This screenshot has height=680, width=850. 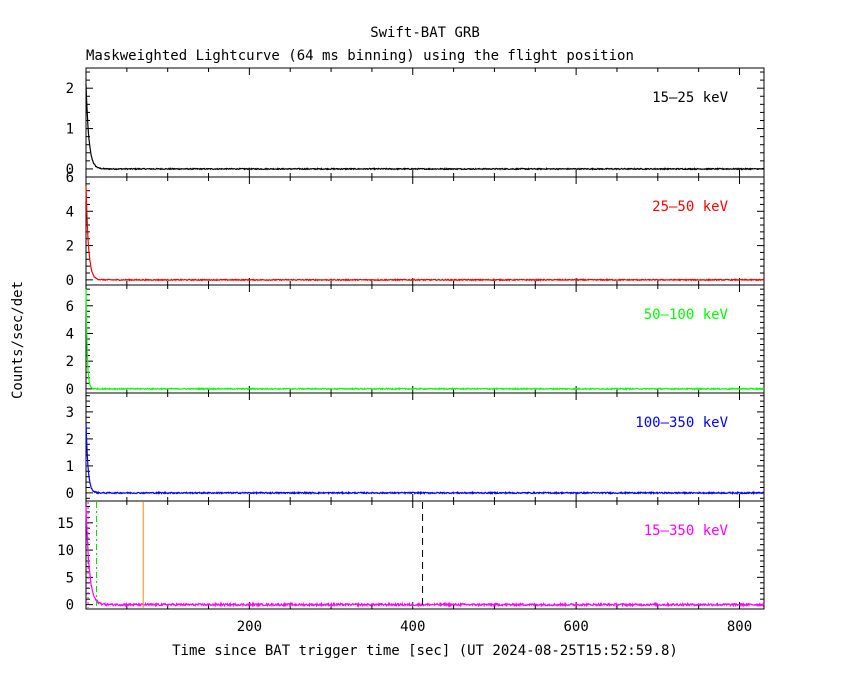 What do you see at coordinates (18, 340) in the screenshot?
I see `y-axis-label: Counts/sec/det` at bounding box center [18, 340].